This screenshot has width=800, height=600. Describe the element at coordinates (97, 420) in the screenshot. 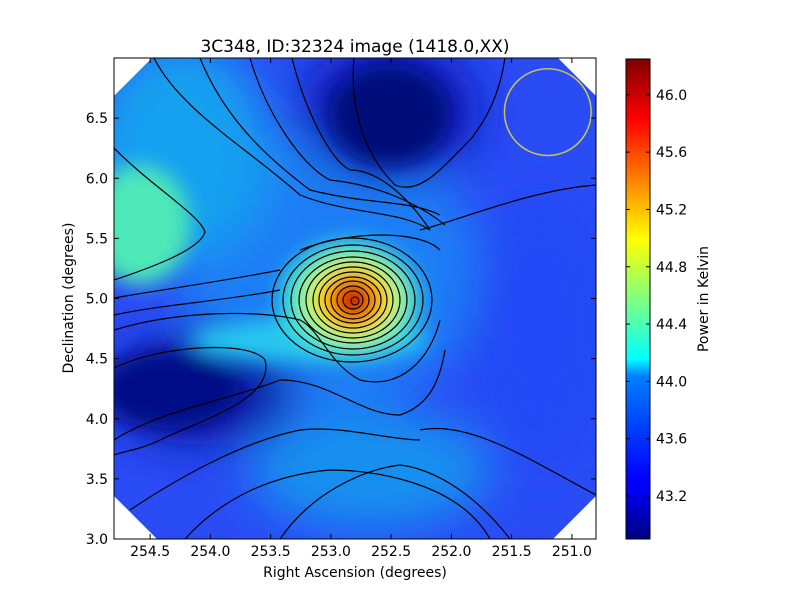

I see `y-tick-label: 4.0` at that location.